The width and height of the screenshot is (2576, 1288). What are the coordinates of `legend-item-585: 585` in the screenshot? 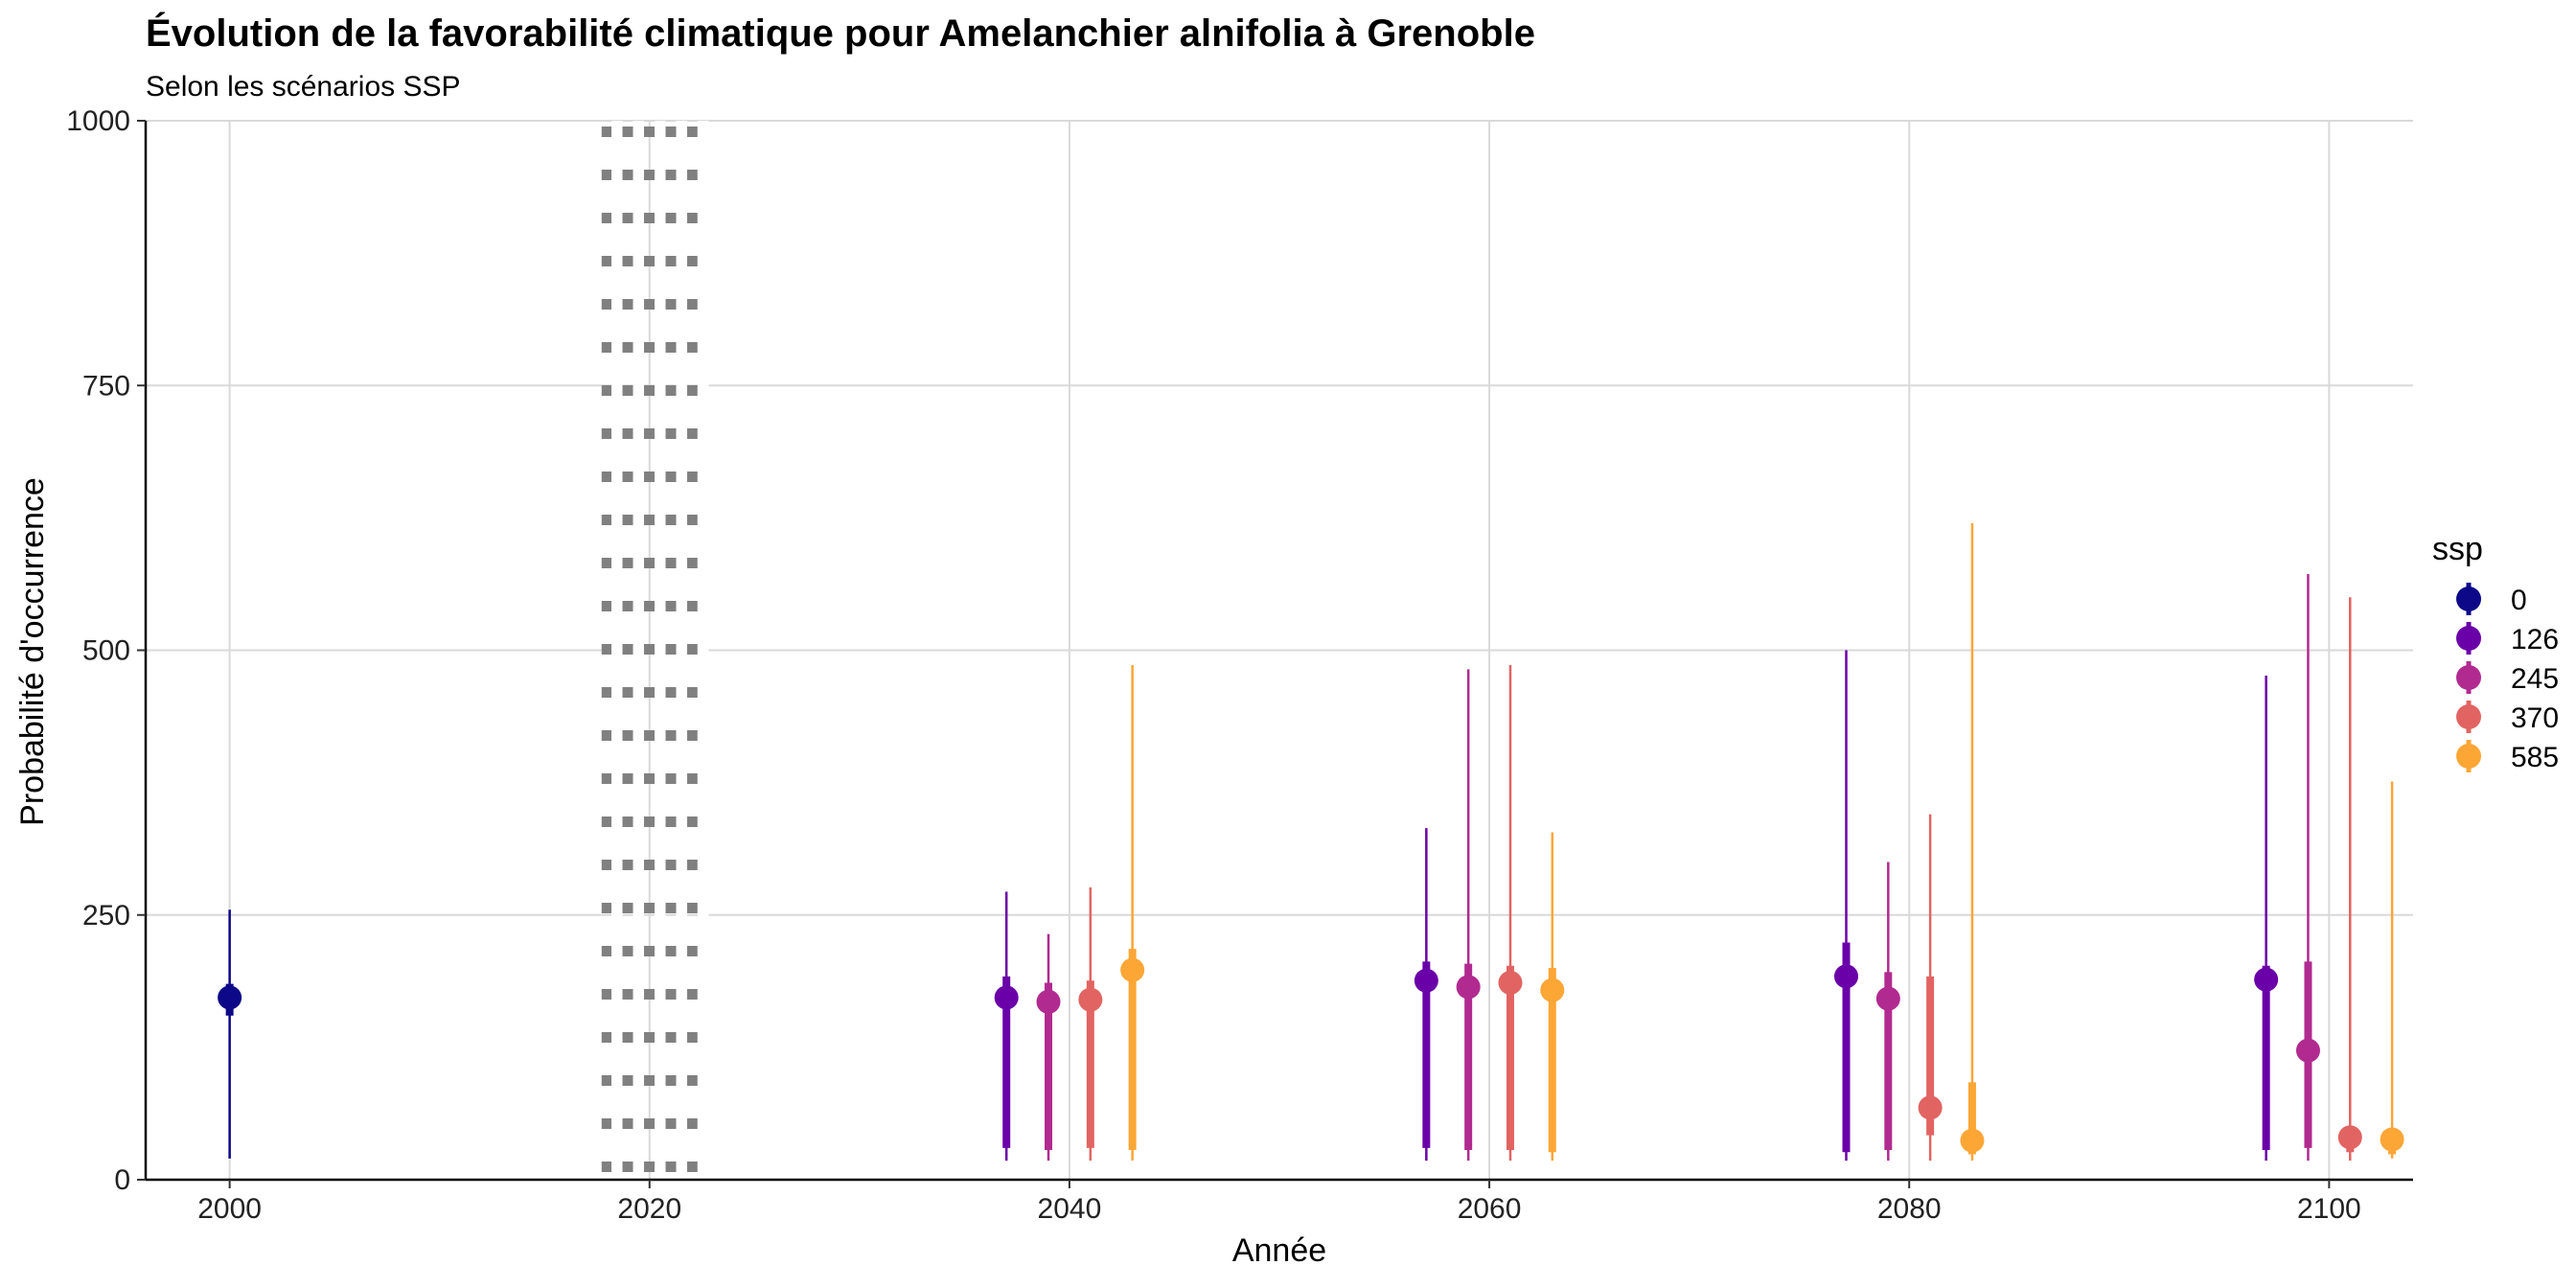 It's located at (2507, 757).